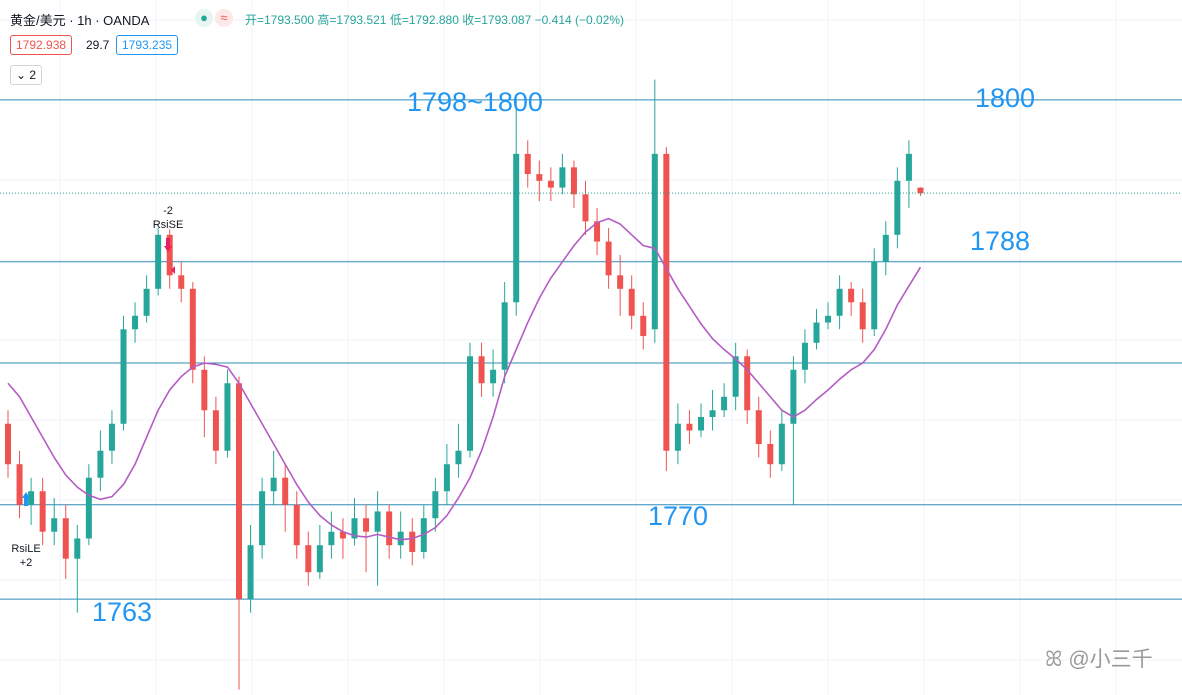 This screenshot has height=695, width=1182. I want to click on signal-qty: +2, so click(26, 563).